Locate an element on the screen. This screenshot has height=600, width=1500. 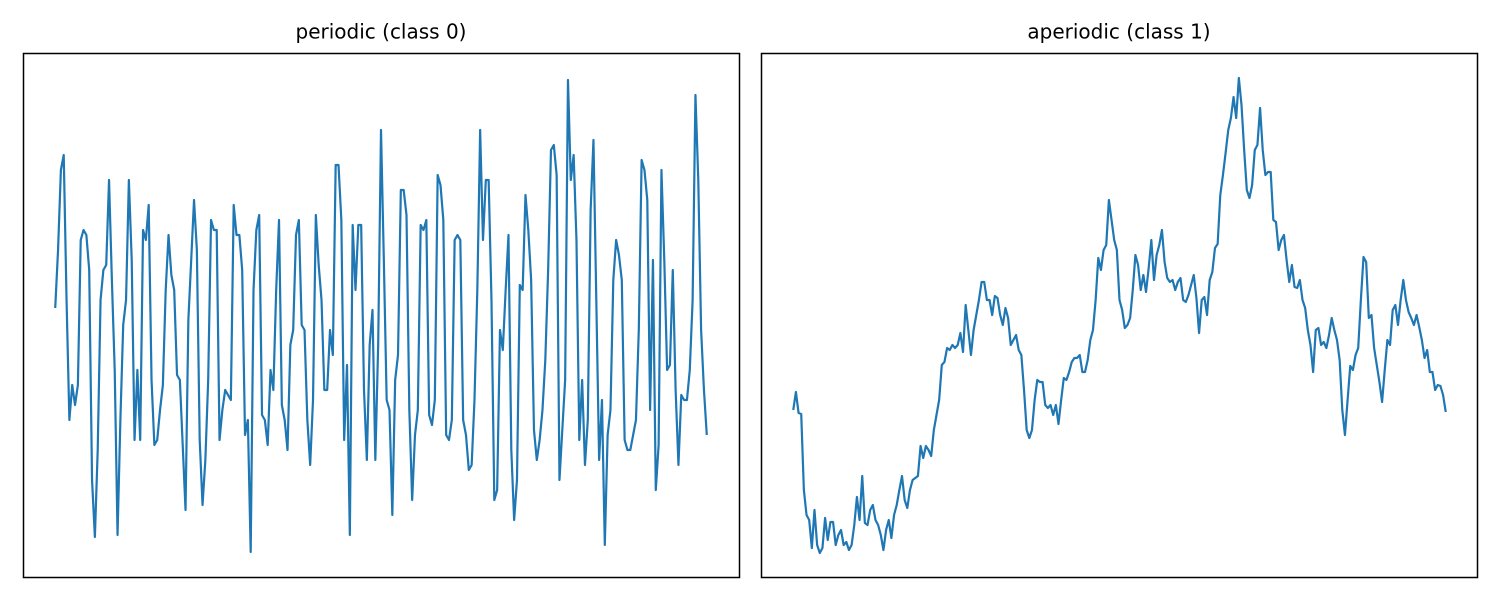
panel-title: aperiodic (class 1) is located at coordinates (1118, 32).